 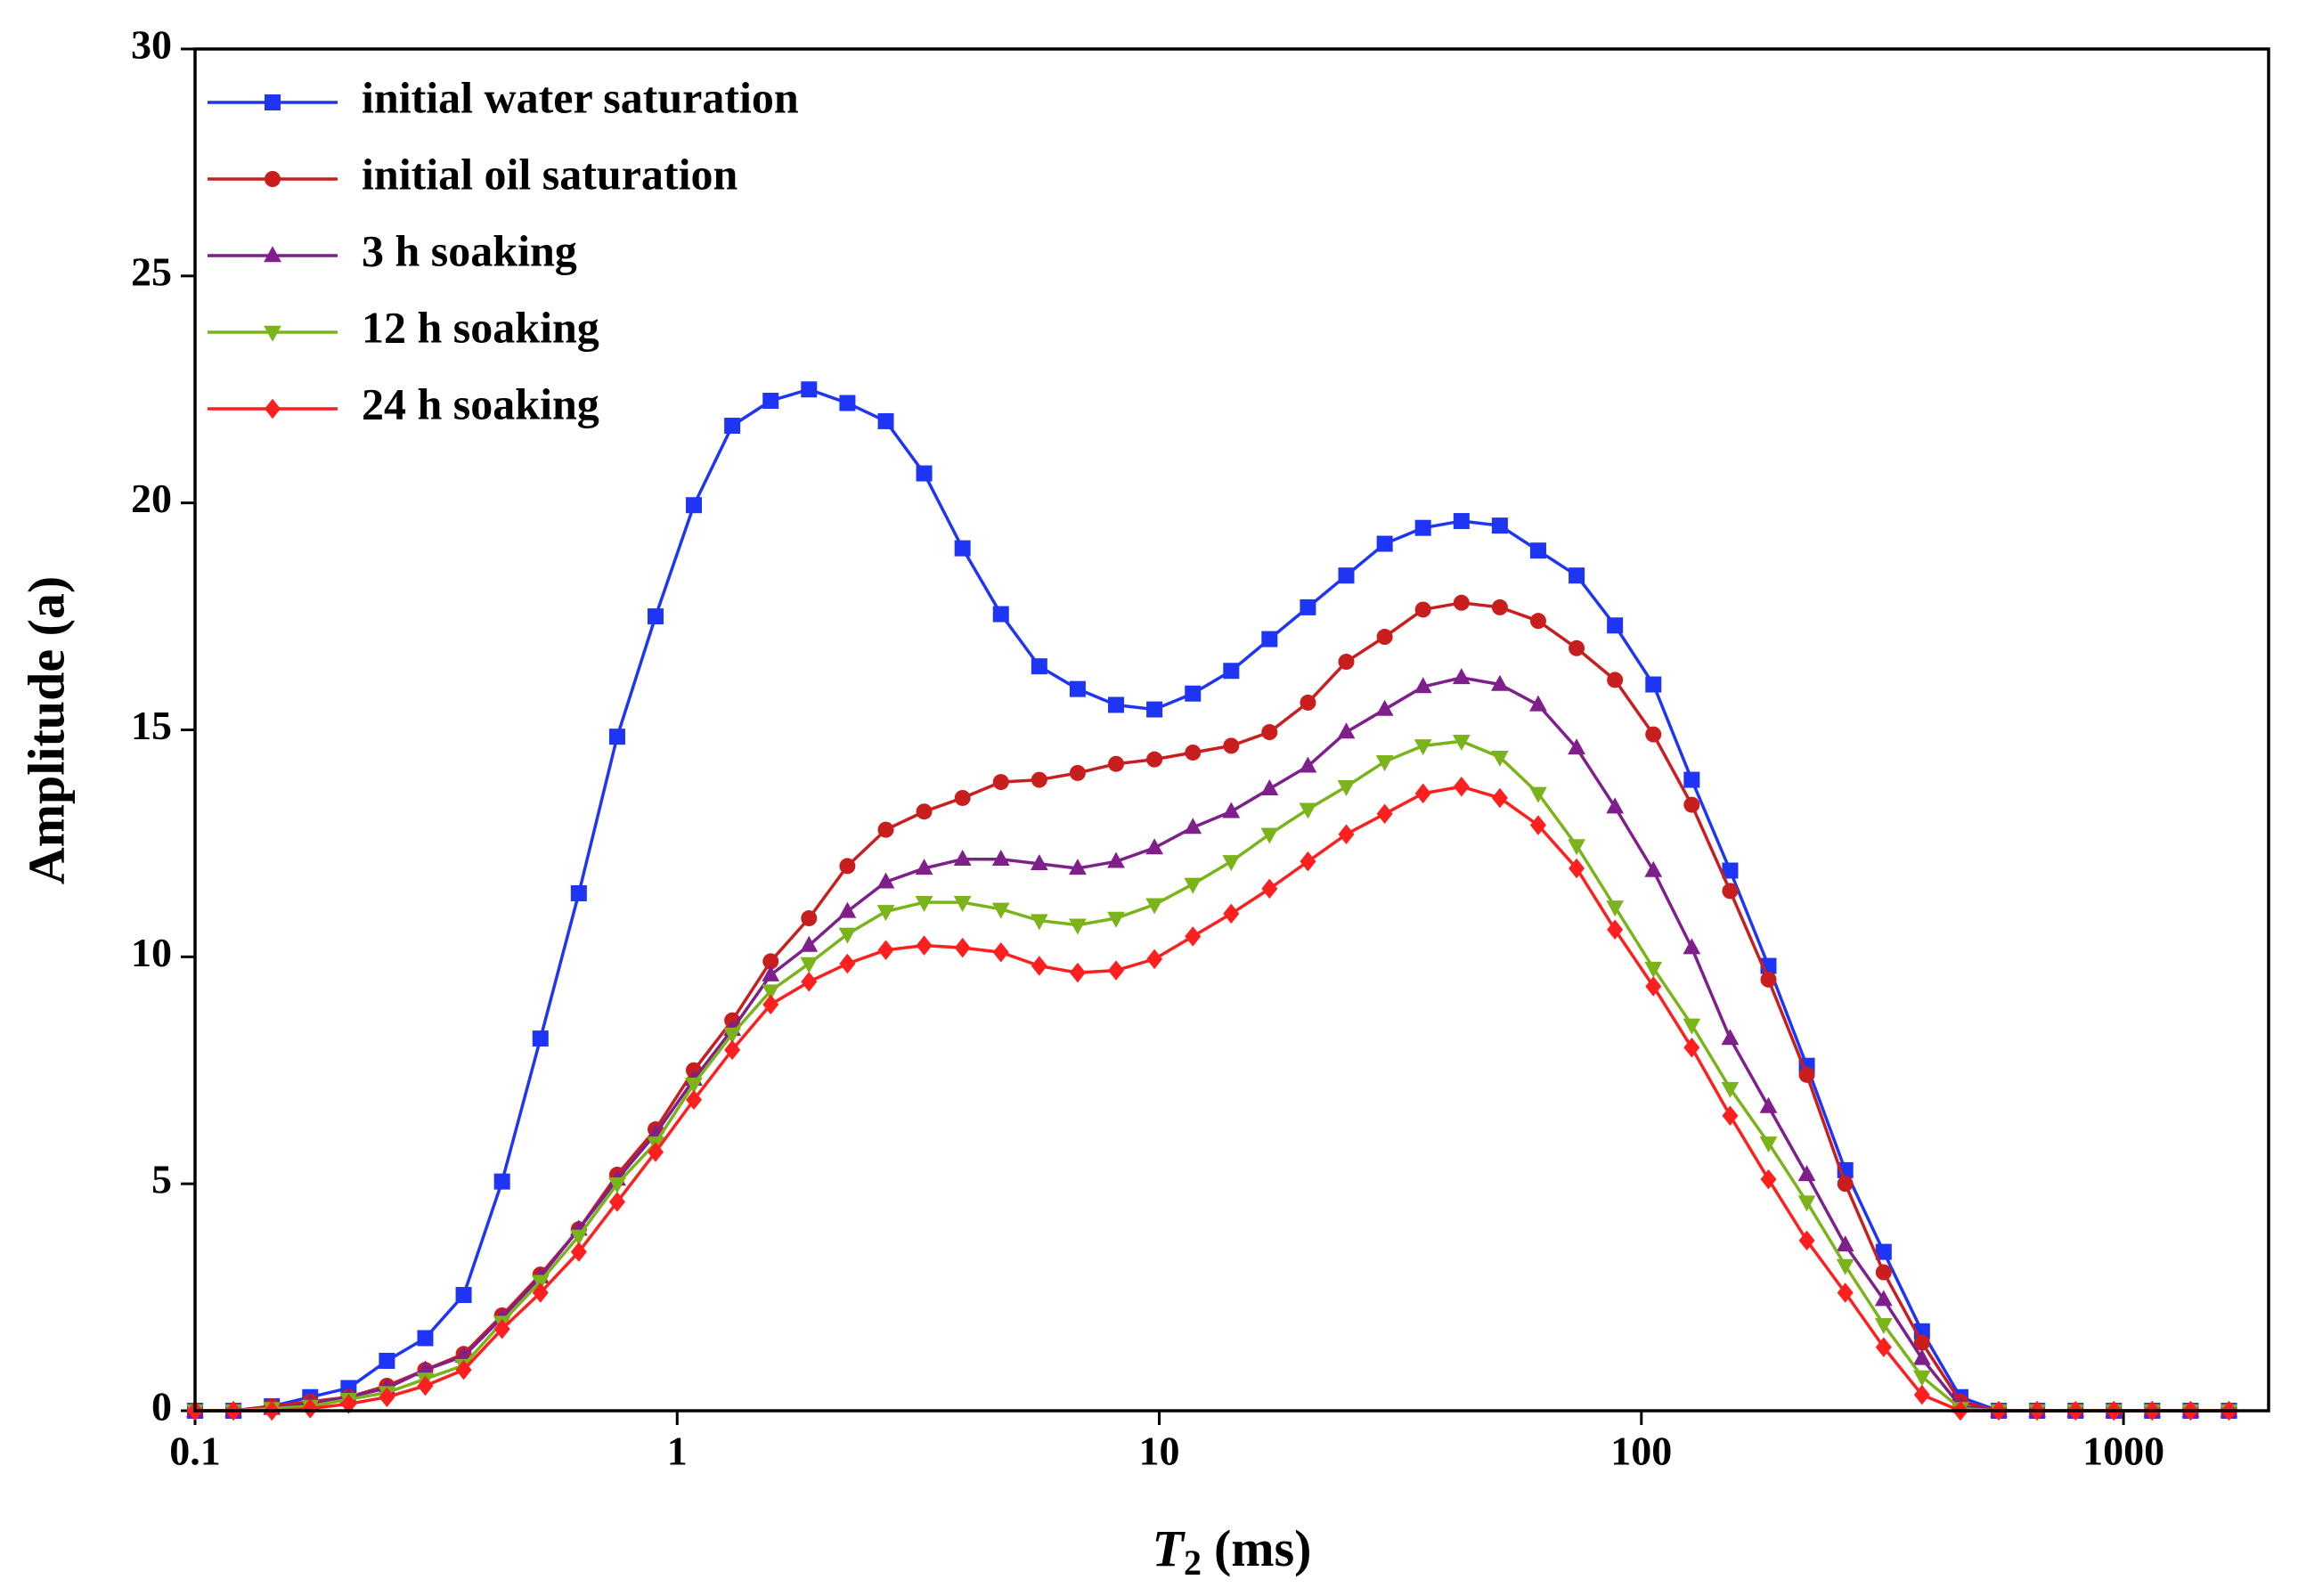 What do you see at coordinates (46, 730) in the screenshot?
I see `y-axis-title: Amplitude (a)` at bounding box center [46, 730].